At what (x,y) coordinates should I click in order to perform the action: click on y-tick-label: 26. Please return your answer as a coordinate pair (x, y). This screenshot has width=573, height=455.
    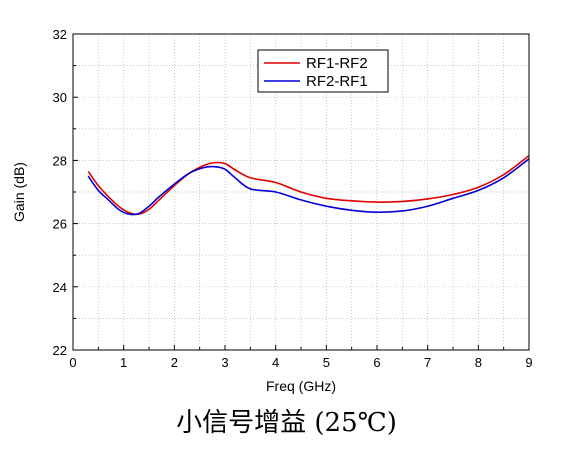
    Looking at the image, I should click on (60, 224).